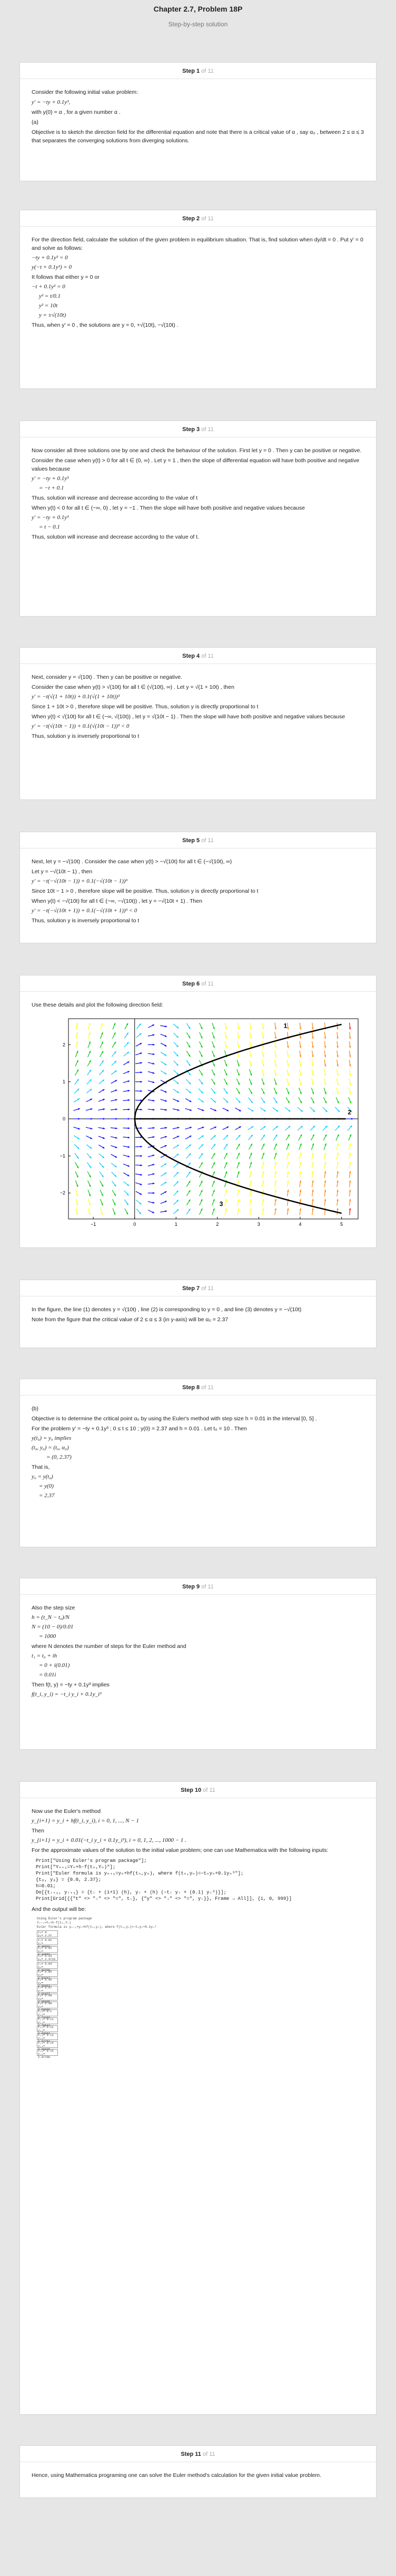 The image size is (396, 2576). What do you see at coordinates (38, 1831) in the screenshot?
I see `step-10-text-2: Then` at bounding box center [38, 1831].